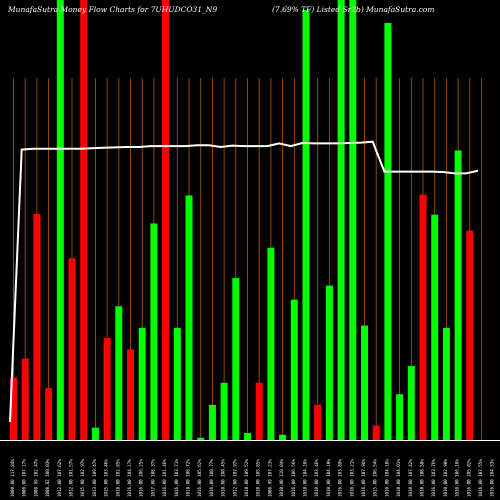 The width and height of the screenshot is (500, 500). I want to click on x-tick-label: 1016.00 105.62%, so click(199, 478).